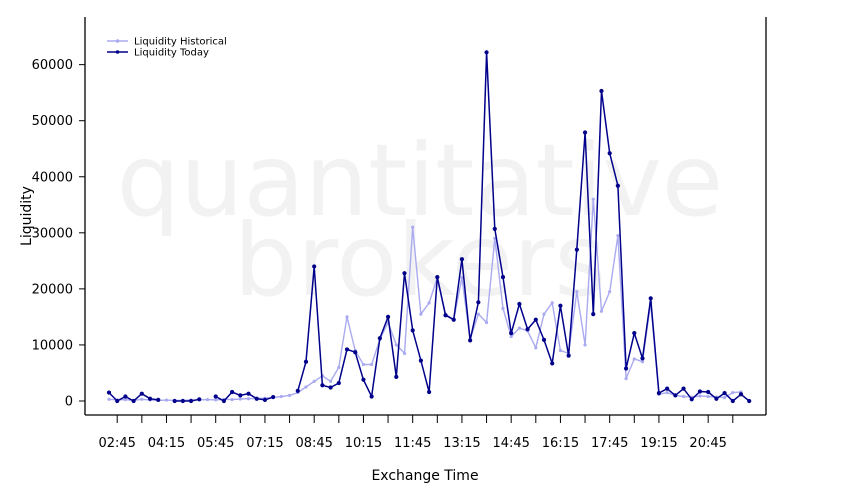 Image resolution: width=850 pixels, height=500 pixels. Describe the element at coordinates (658, 443) in the screenshot. I see `x-tick-label: 19:15` at that location.